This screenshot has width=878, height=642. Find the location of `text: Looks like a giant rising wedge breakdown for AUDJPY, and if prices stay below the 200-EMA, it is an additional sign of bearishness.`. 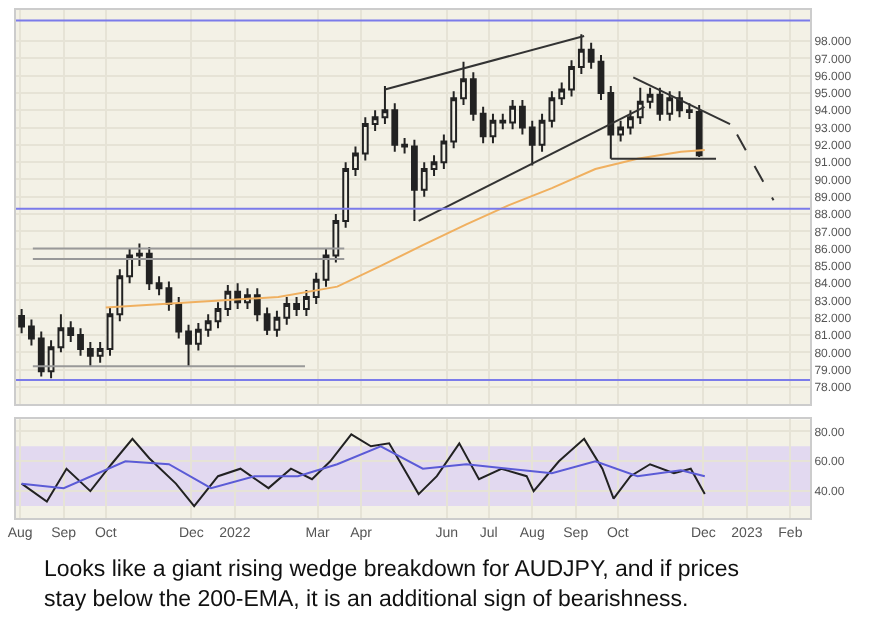

text: Looks like a giant rising wedge breakdown for AUDJPY, and if prices stay below the 200-EMA, it is an additional sign of bearishness. is located at coordinates (392, 585).